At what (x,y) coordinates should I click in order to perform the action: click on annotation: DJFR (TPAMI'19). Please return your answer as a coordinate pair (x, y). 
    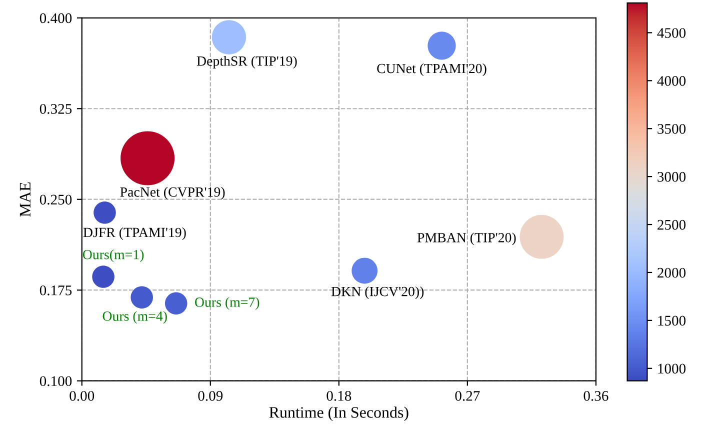
    Looking at the image, I should click on (134, 233).